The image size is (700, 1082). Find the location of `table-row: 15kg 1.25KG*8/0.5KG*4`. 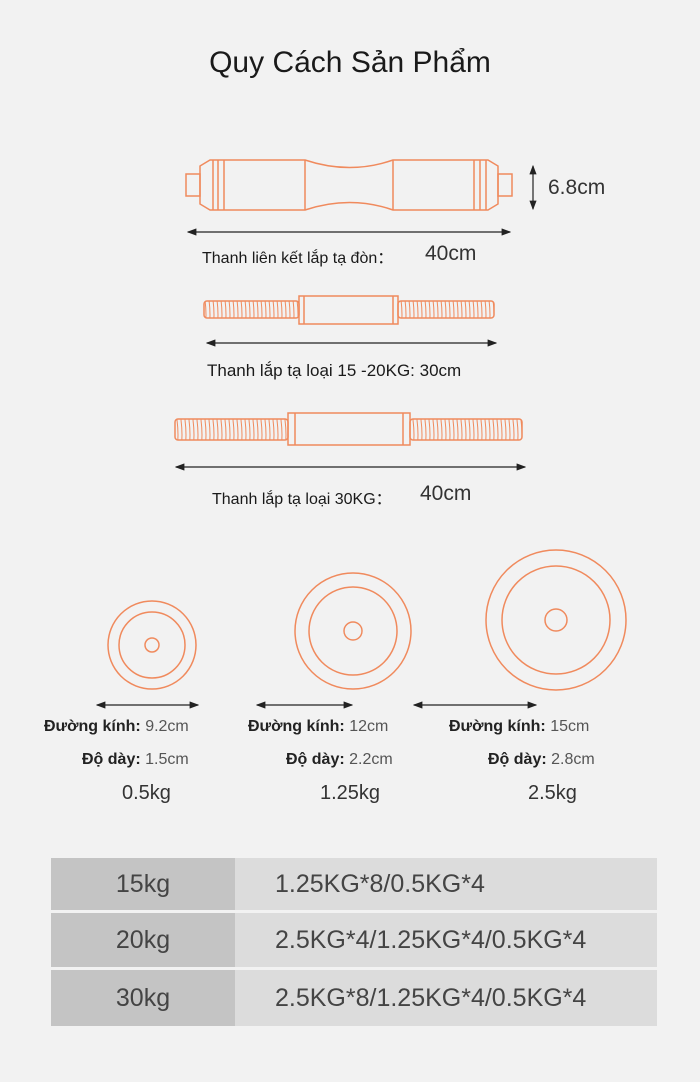

table-row: 15kg 1.25KG*8/0.5KG*4 is located at coordinates (354, 884).